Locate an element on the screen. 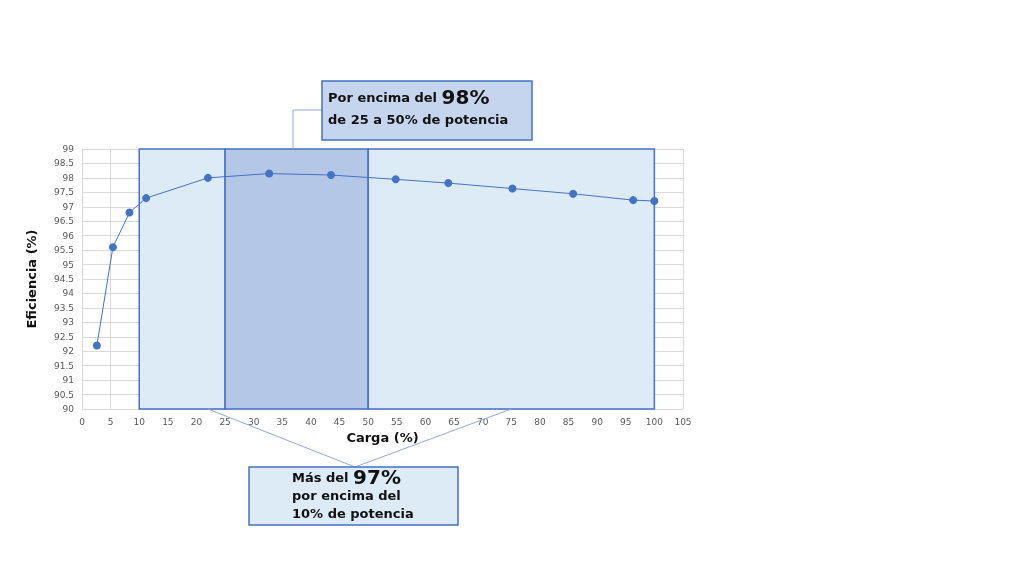 The width and height of the screenshot is (1024, 572). y-tick-label: 91.5 is located at coordinates (63, 365).